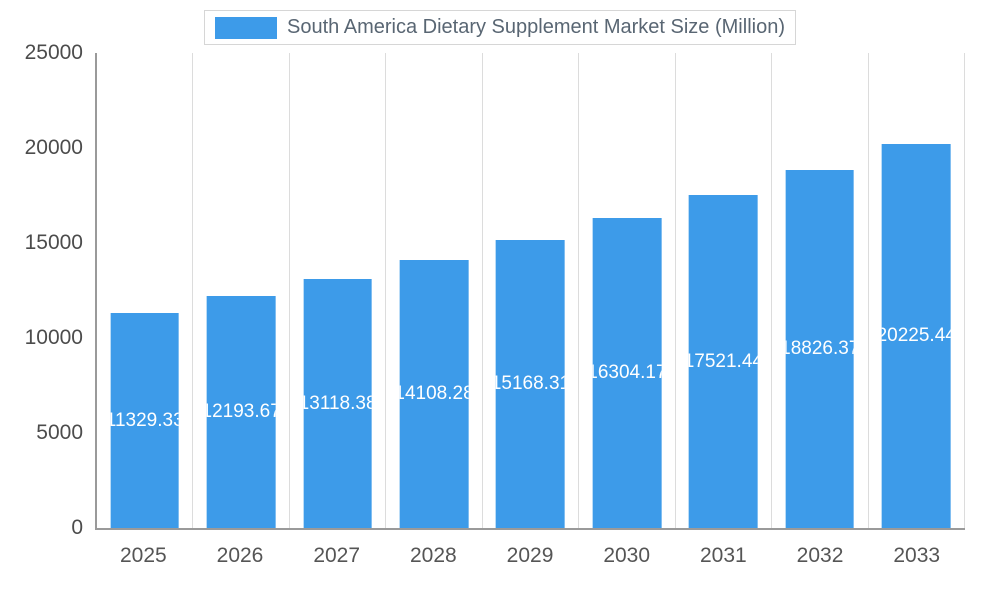  I want to click on category-column: 17521.44, so click(724, 290).